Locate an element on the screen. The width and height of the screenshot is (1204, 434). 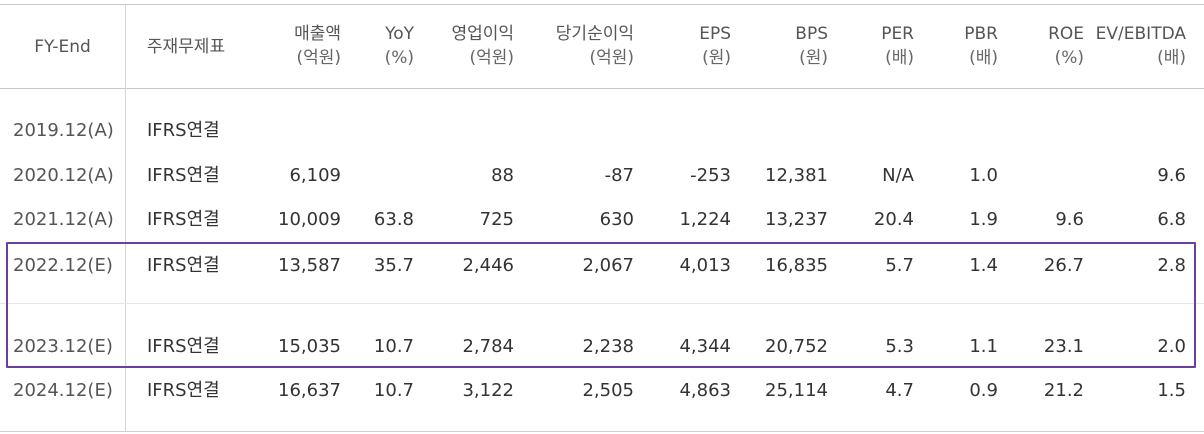
table-top-border is located at coordinates (602, 4).